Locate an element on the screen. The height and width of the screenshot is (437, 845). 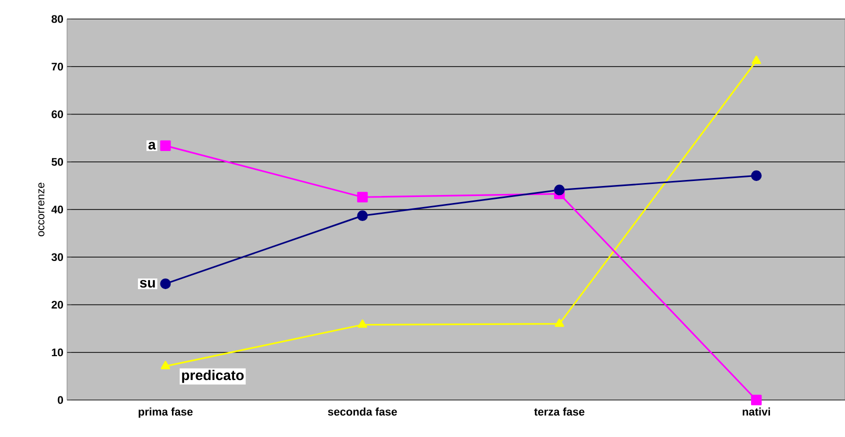
y-tick-label: 0 is located at coordinates (61, 400).